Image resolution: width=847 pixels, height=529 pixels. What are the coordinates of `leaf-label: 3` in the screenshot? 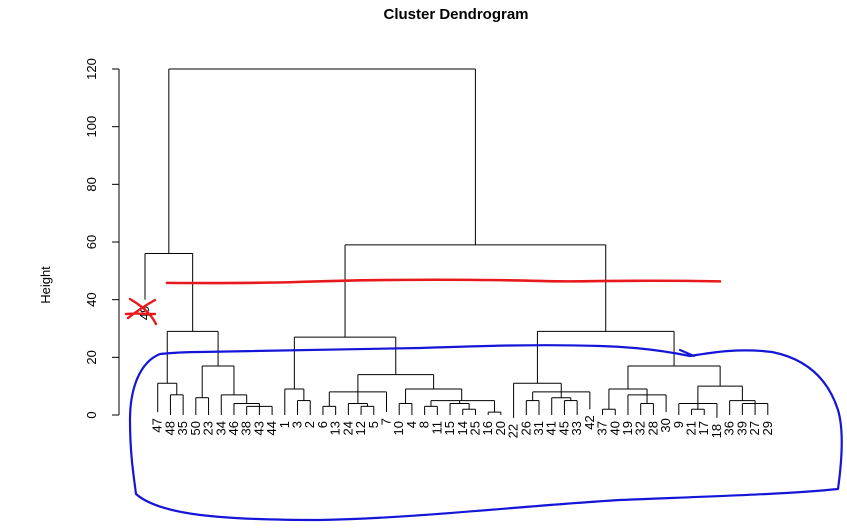 It's located at (297, 424).